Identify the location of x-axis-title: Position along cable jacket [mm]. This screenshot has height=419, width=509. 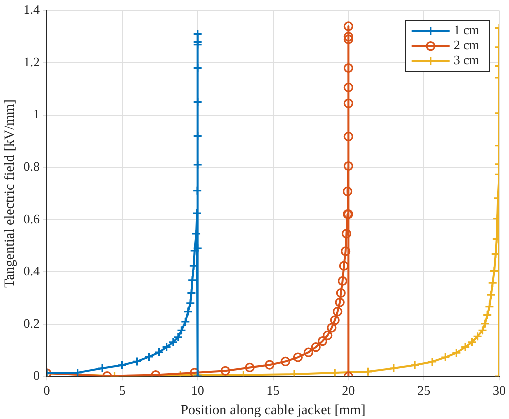
(273, 410).